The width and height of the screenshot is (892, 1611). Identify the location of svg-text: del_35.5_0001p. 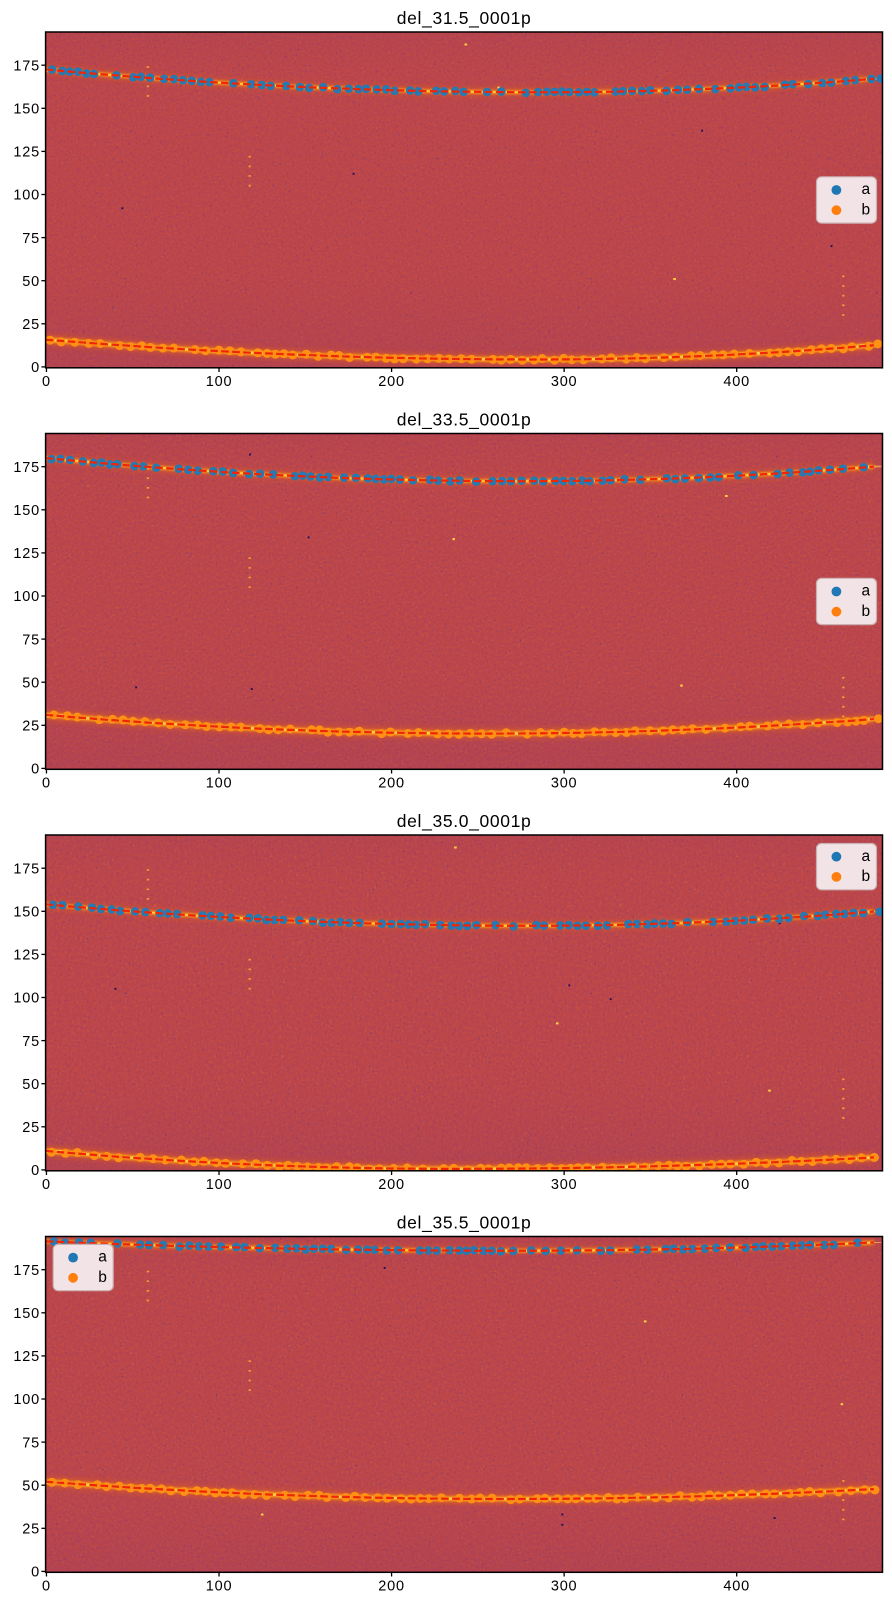
(464, 1223).